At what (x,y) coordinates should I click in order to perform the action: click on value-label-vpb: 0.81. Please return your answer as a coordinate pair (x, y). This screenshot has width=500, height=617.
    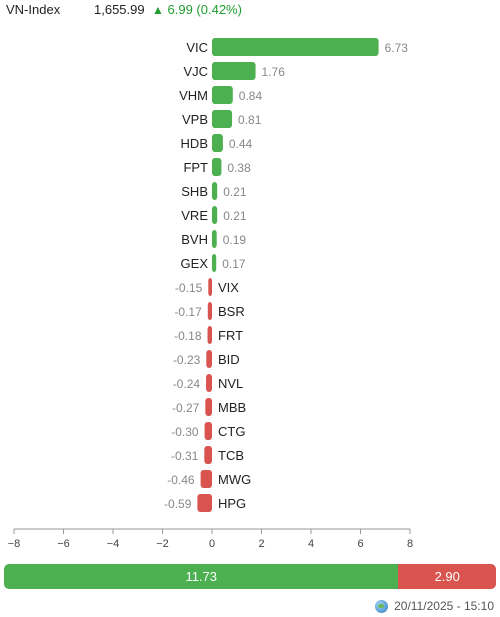
    Looking at the image, I should click on (250, 120).